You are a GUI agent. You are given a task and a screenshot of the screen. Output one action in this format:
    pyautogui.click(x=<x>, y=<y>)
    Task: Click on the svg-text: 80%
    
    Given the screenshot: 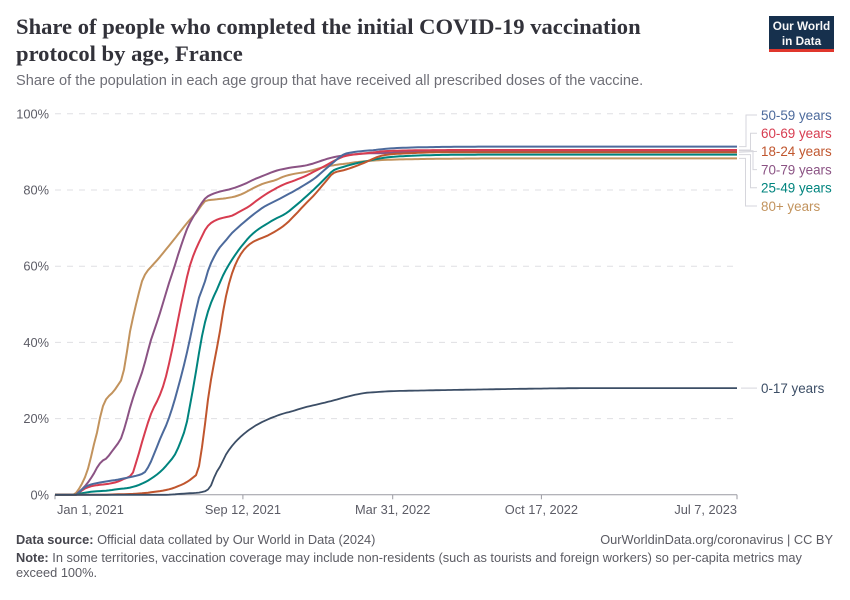 What is the action you would take?
    pyautogui.click(x=36, y=190)
    